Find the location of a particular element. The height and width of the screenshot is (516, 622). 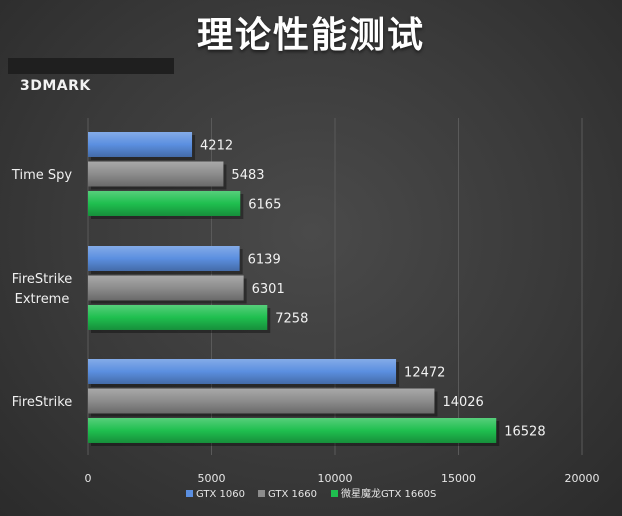

legend-label: GTX 1060 is located at coordinates (220, 494).